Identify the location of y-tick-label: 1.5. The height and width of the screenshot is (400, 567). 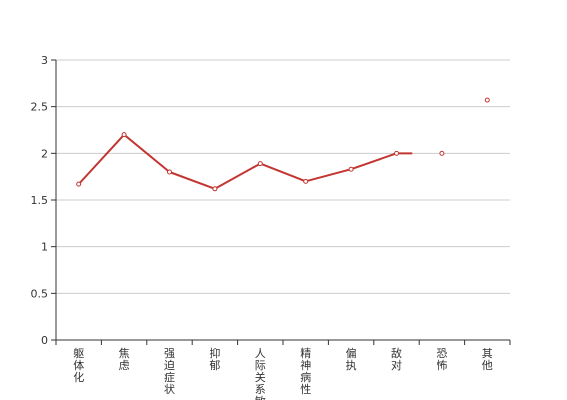
(40, 200).